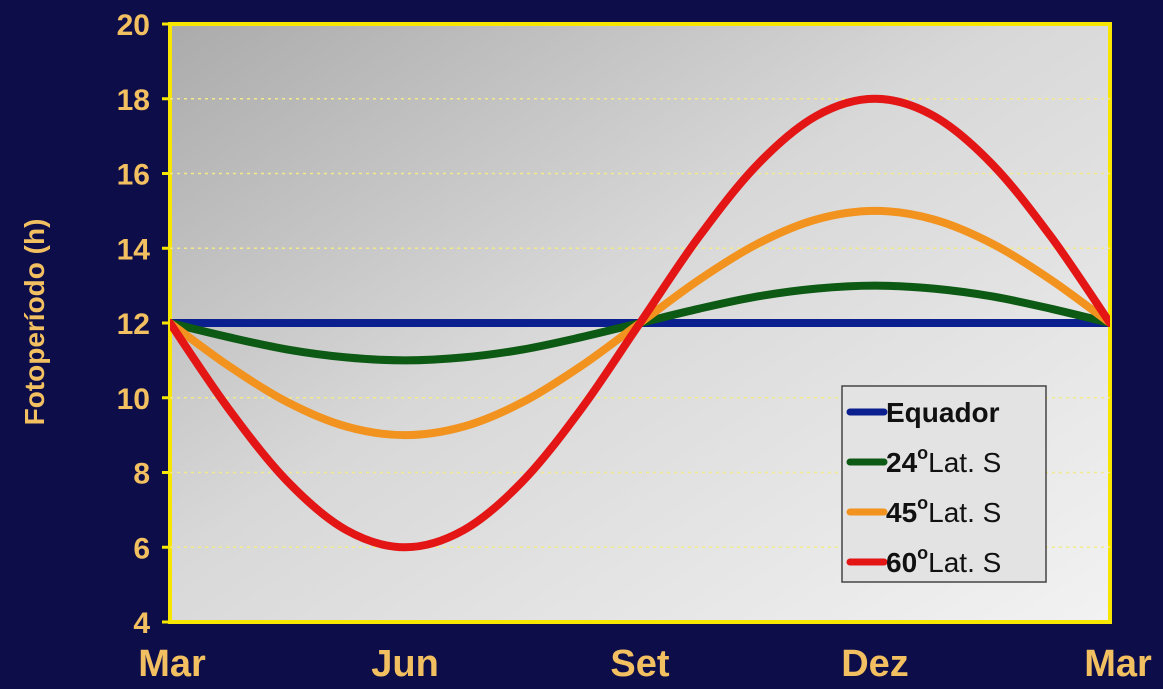 This screenshot has height=689, width=1163. What do you see at coordinates (133, 175) in the screenshot?
I see `y-tick-label: 16` at bounding box center [133, 175].